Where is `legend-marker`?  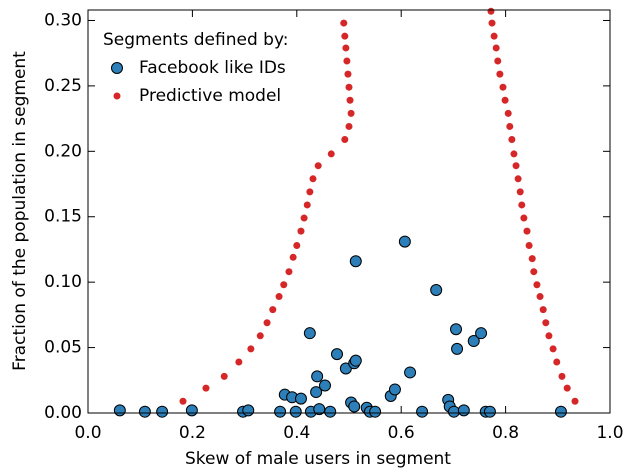 legend-marker is located at coordinates (117, 68).